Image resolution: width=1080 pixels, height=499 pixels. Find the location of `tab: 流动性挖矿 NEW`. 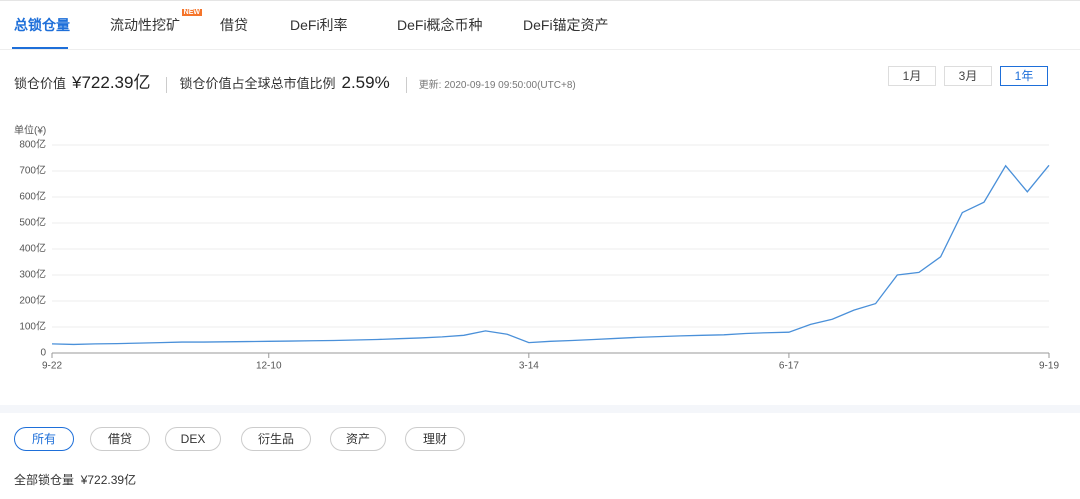

tab: 流动性挖矿 NEW is located at coordinates (156, 22).